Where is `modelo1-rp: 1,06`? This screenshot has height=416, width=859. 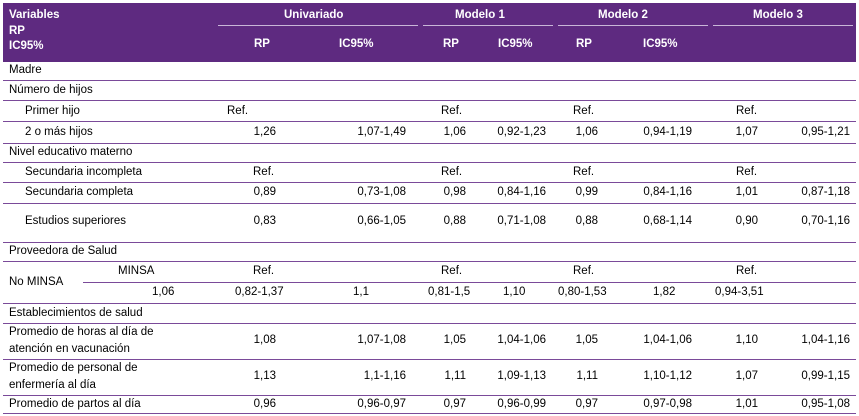 modelo1-rp: 1,06 is located at coordinates (454, 132).